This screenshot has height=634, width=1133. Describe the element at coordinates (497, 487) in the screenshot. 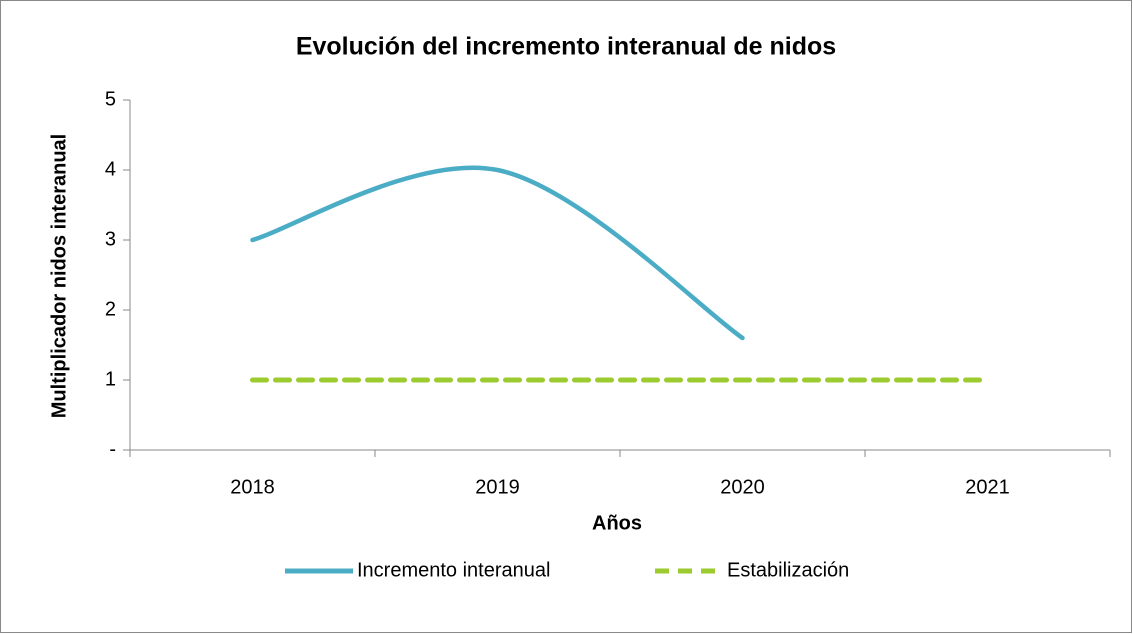

I see `x-tick-label: 2019` at that location.